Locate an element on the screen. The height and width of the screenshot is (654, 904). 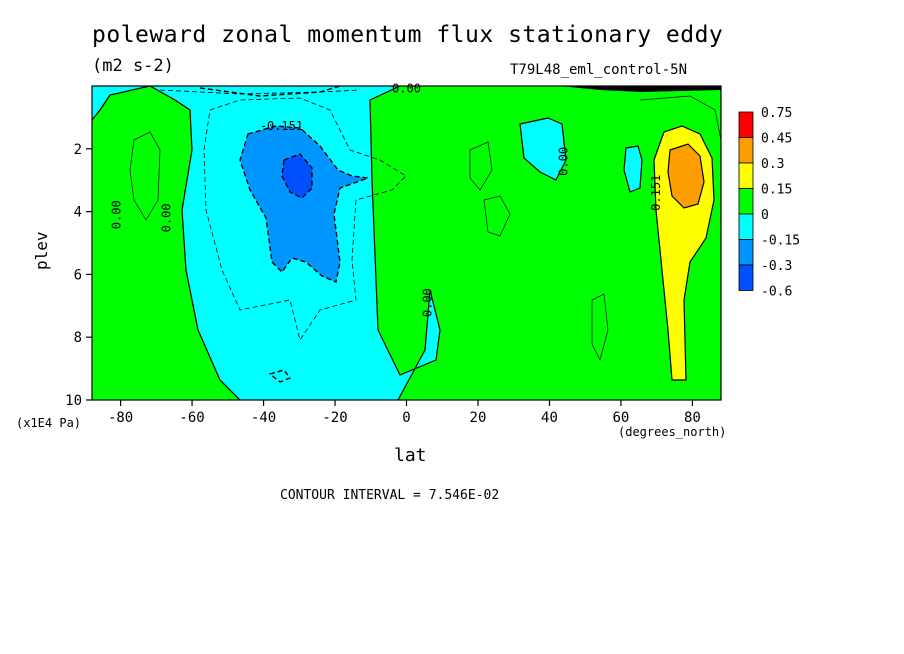
x-tick-label: 60 is located at coordinates (621, 418).